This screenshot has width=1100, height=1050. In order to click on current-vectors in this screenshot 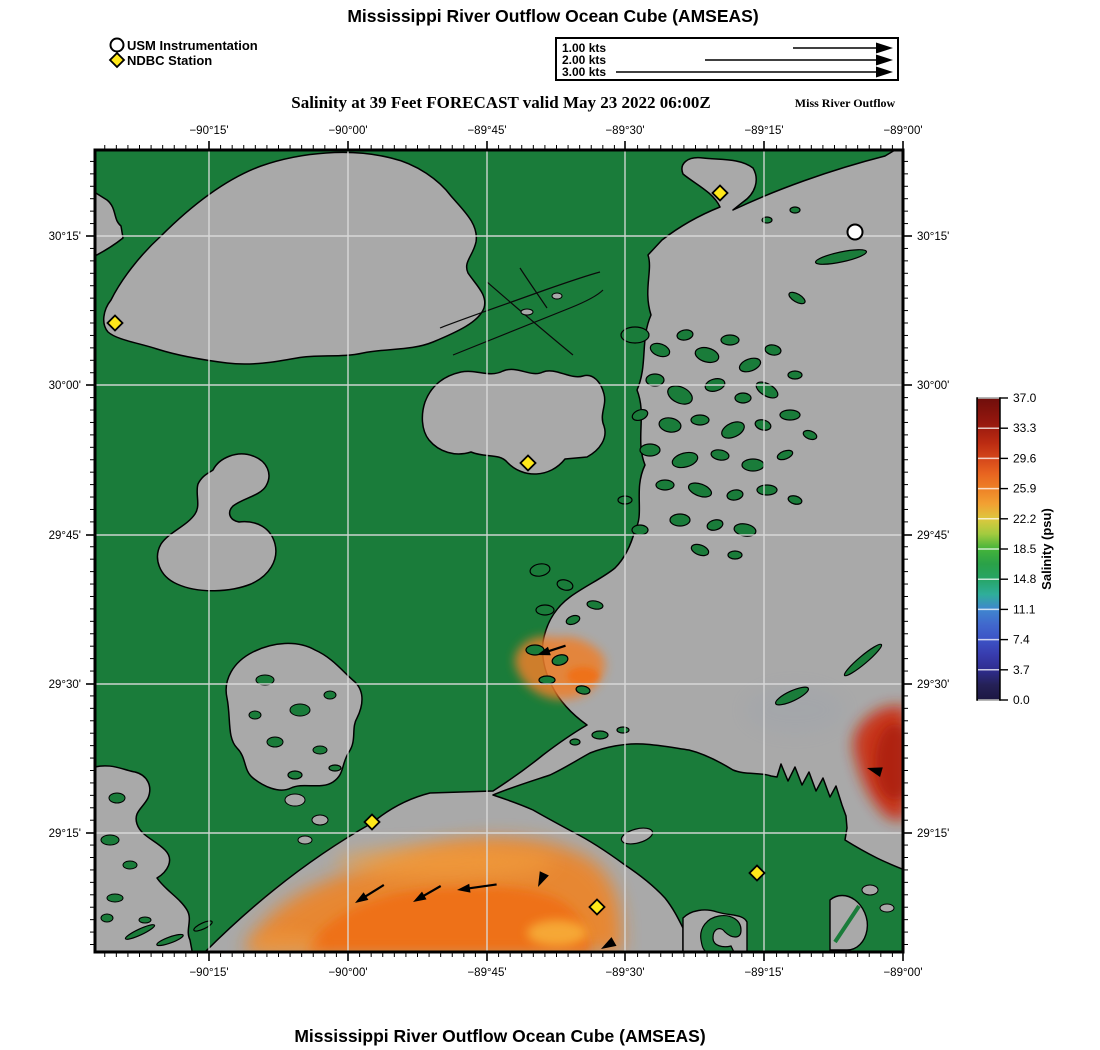, I will do `click(619, 796)`.